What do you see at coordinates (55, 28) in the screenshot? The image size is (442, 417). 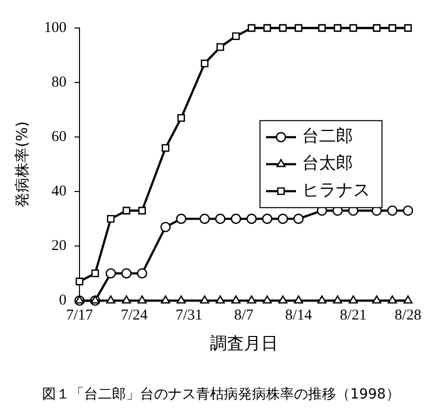 I see `y-tick-label: 100` at bounding box center [55, 28].